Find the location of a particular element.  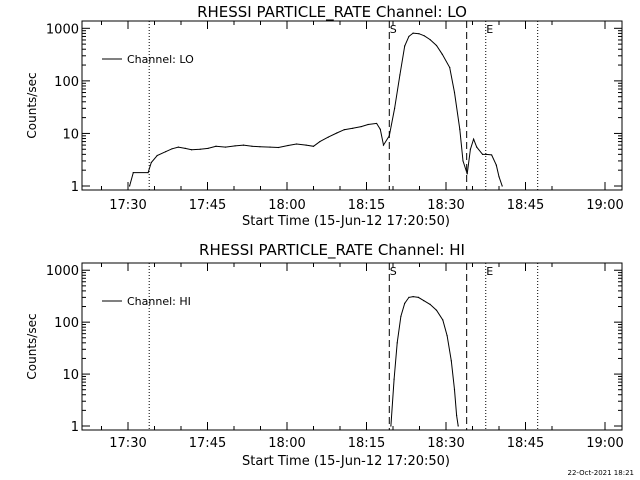

x-tick-label: 18:15 is located at coordinates (366, 205).